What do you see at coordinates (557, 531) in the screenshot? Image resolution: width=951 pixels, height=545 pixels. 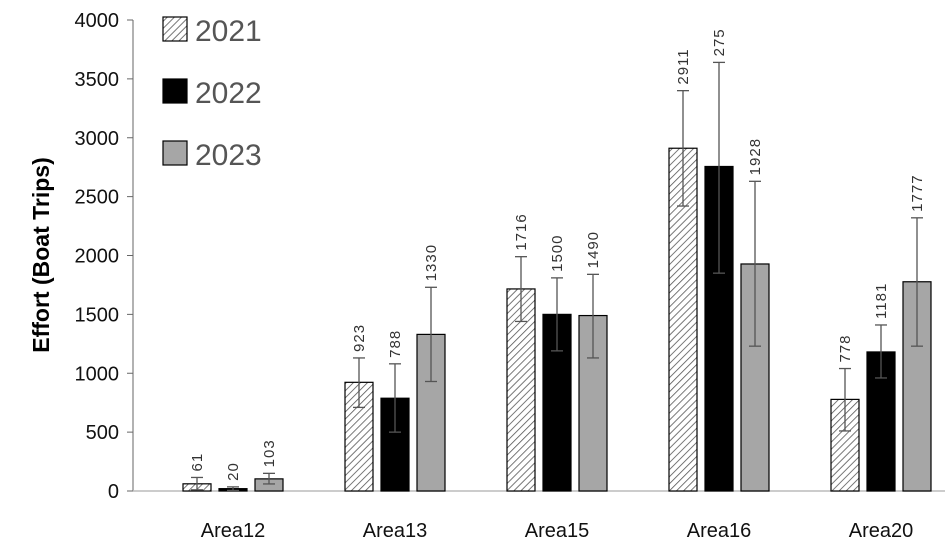 I see `x-tick-label: Area15` at bounding box center [557, 531].